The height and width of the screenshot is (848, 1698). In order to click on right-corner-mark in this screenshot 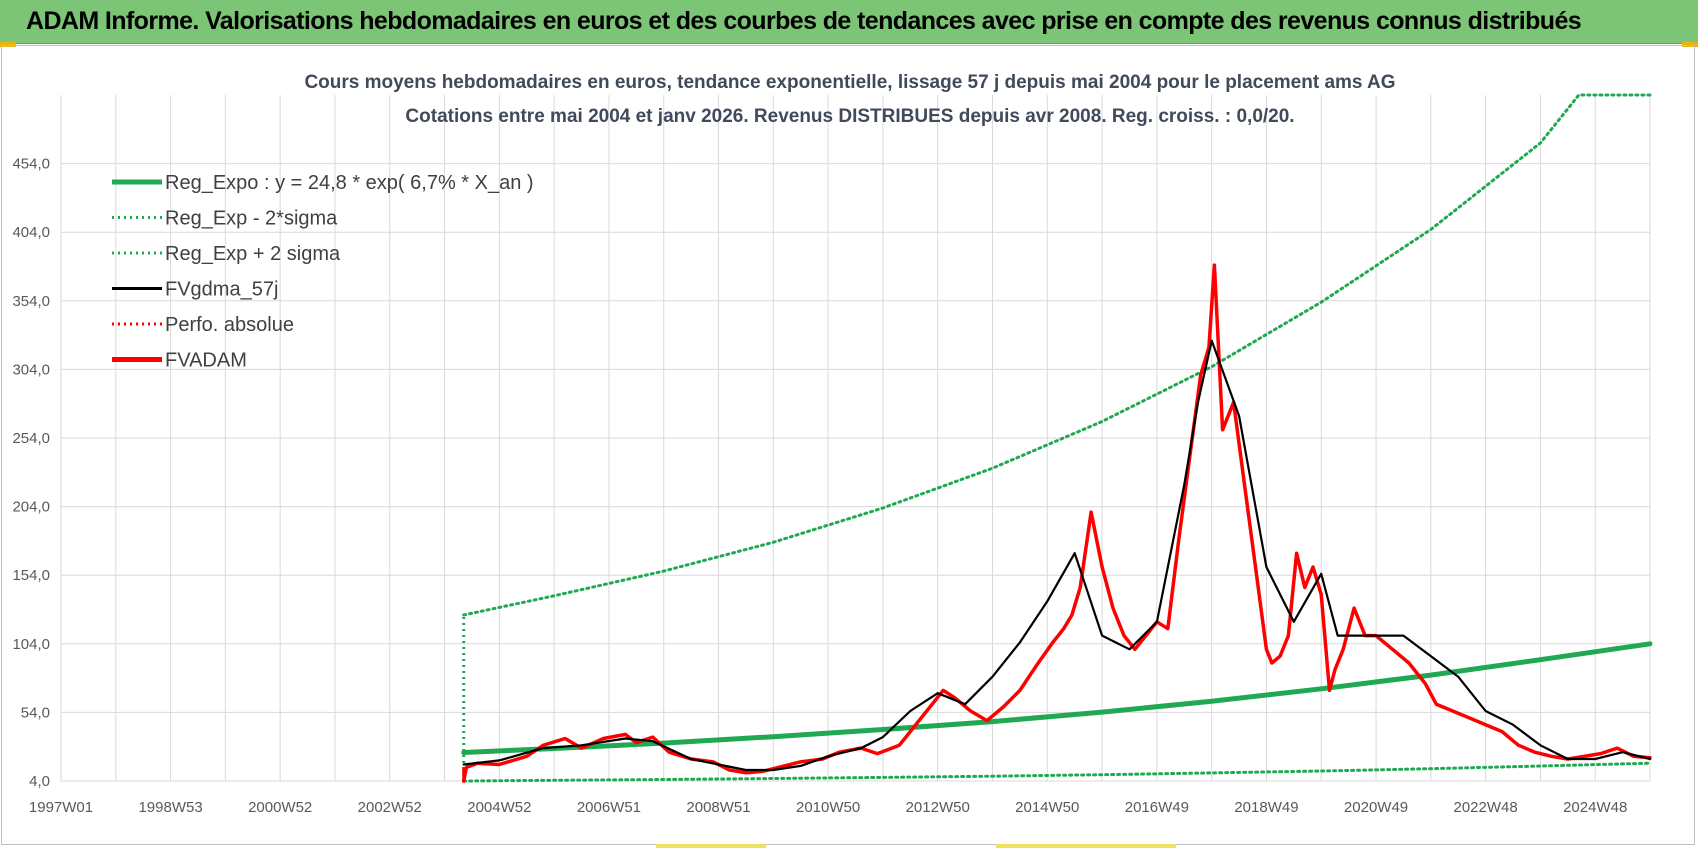, I will do `click(1690, 44)`.